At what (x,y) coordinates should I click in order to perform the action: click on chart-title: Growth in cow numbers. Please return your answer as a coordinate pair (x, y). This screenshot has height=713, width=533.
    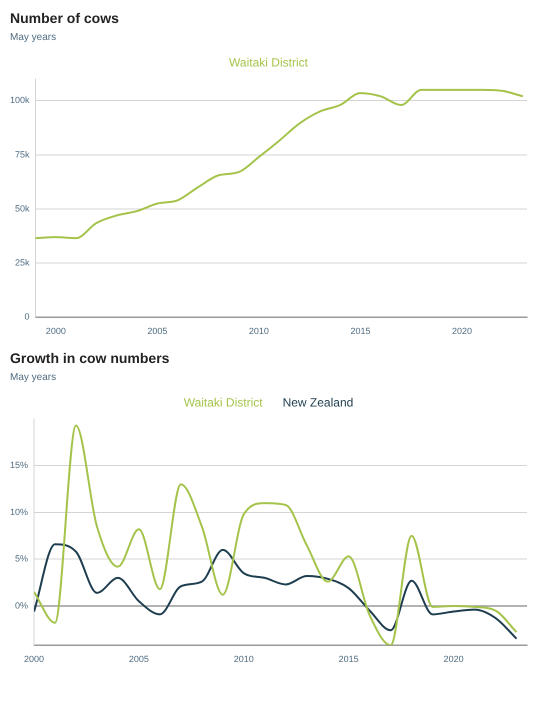
    Looking at the image, I should click on (90, 357).